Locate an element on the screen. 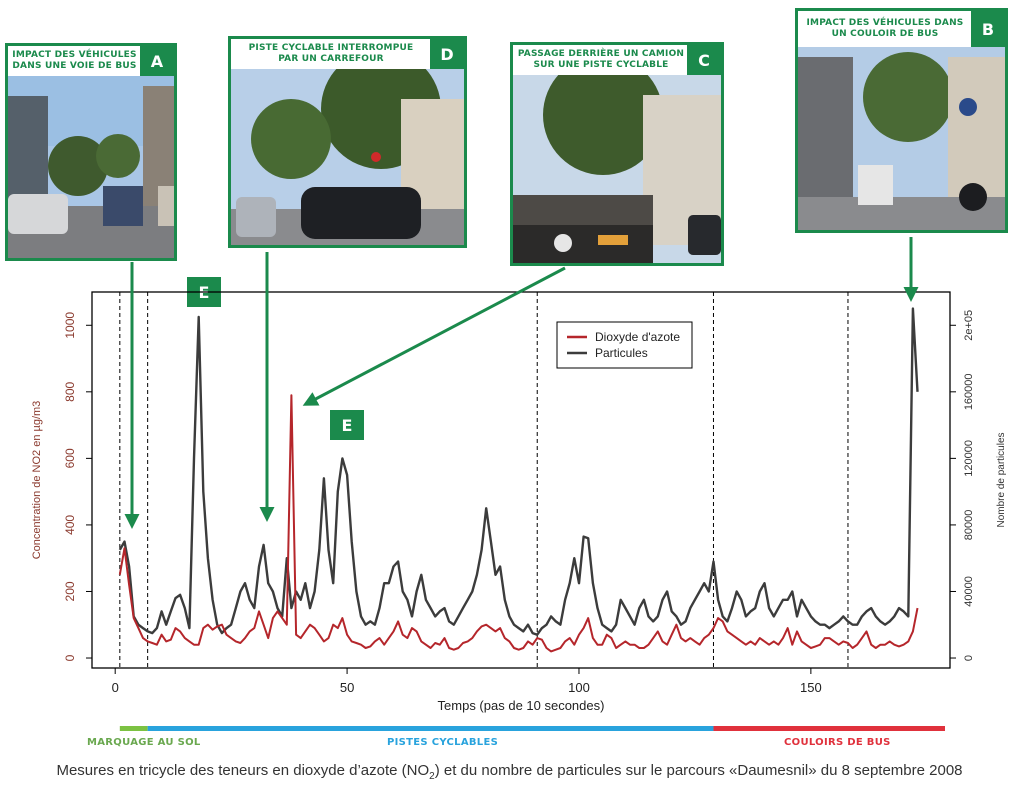 The width and height of the screenshot is (1019, 786). y-tick-label-3: 600 is located at coordinates (70, 458).